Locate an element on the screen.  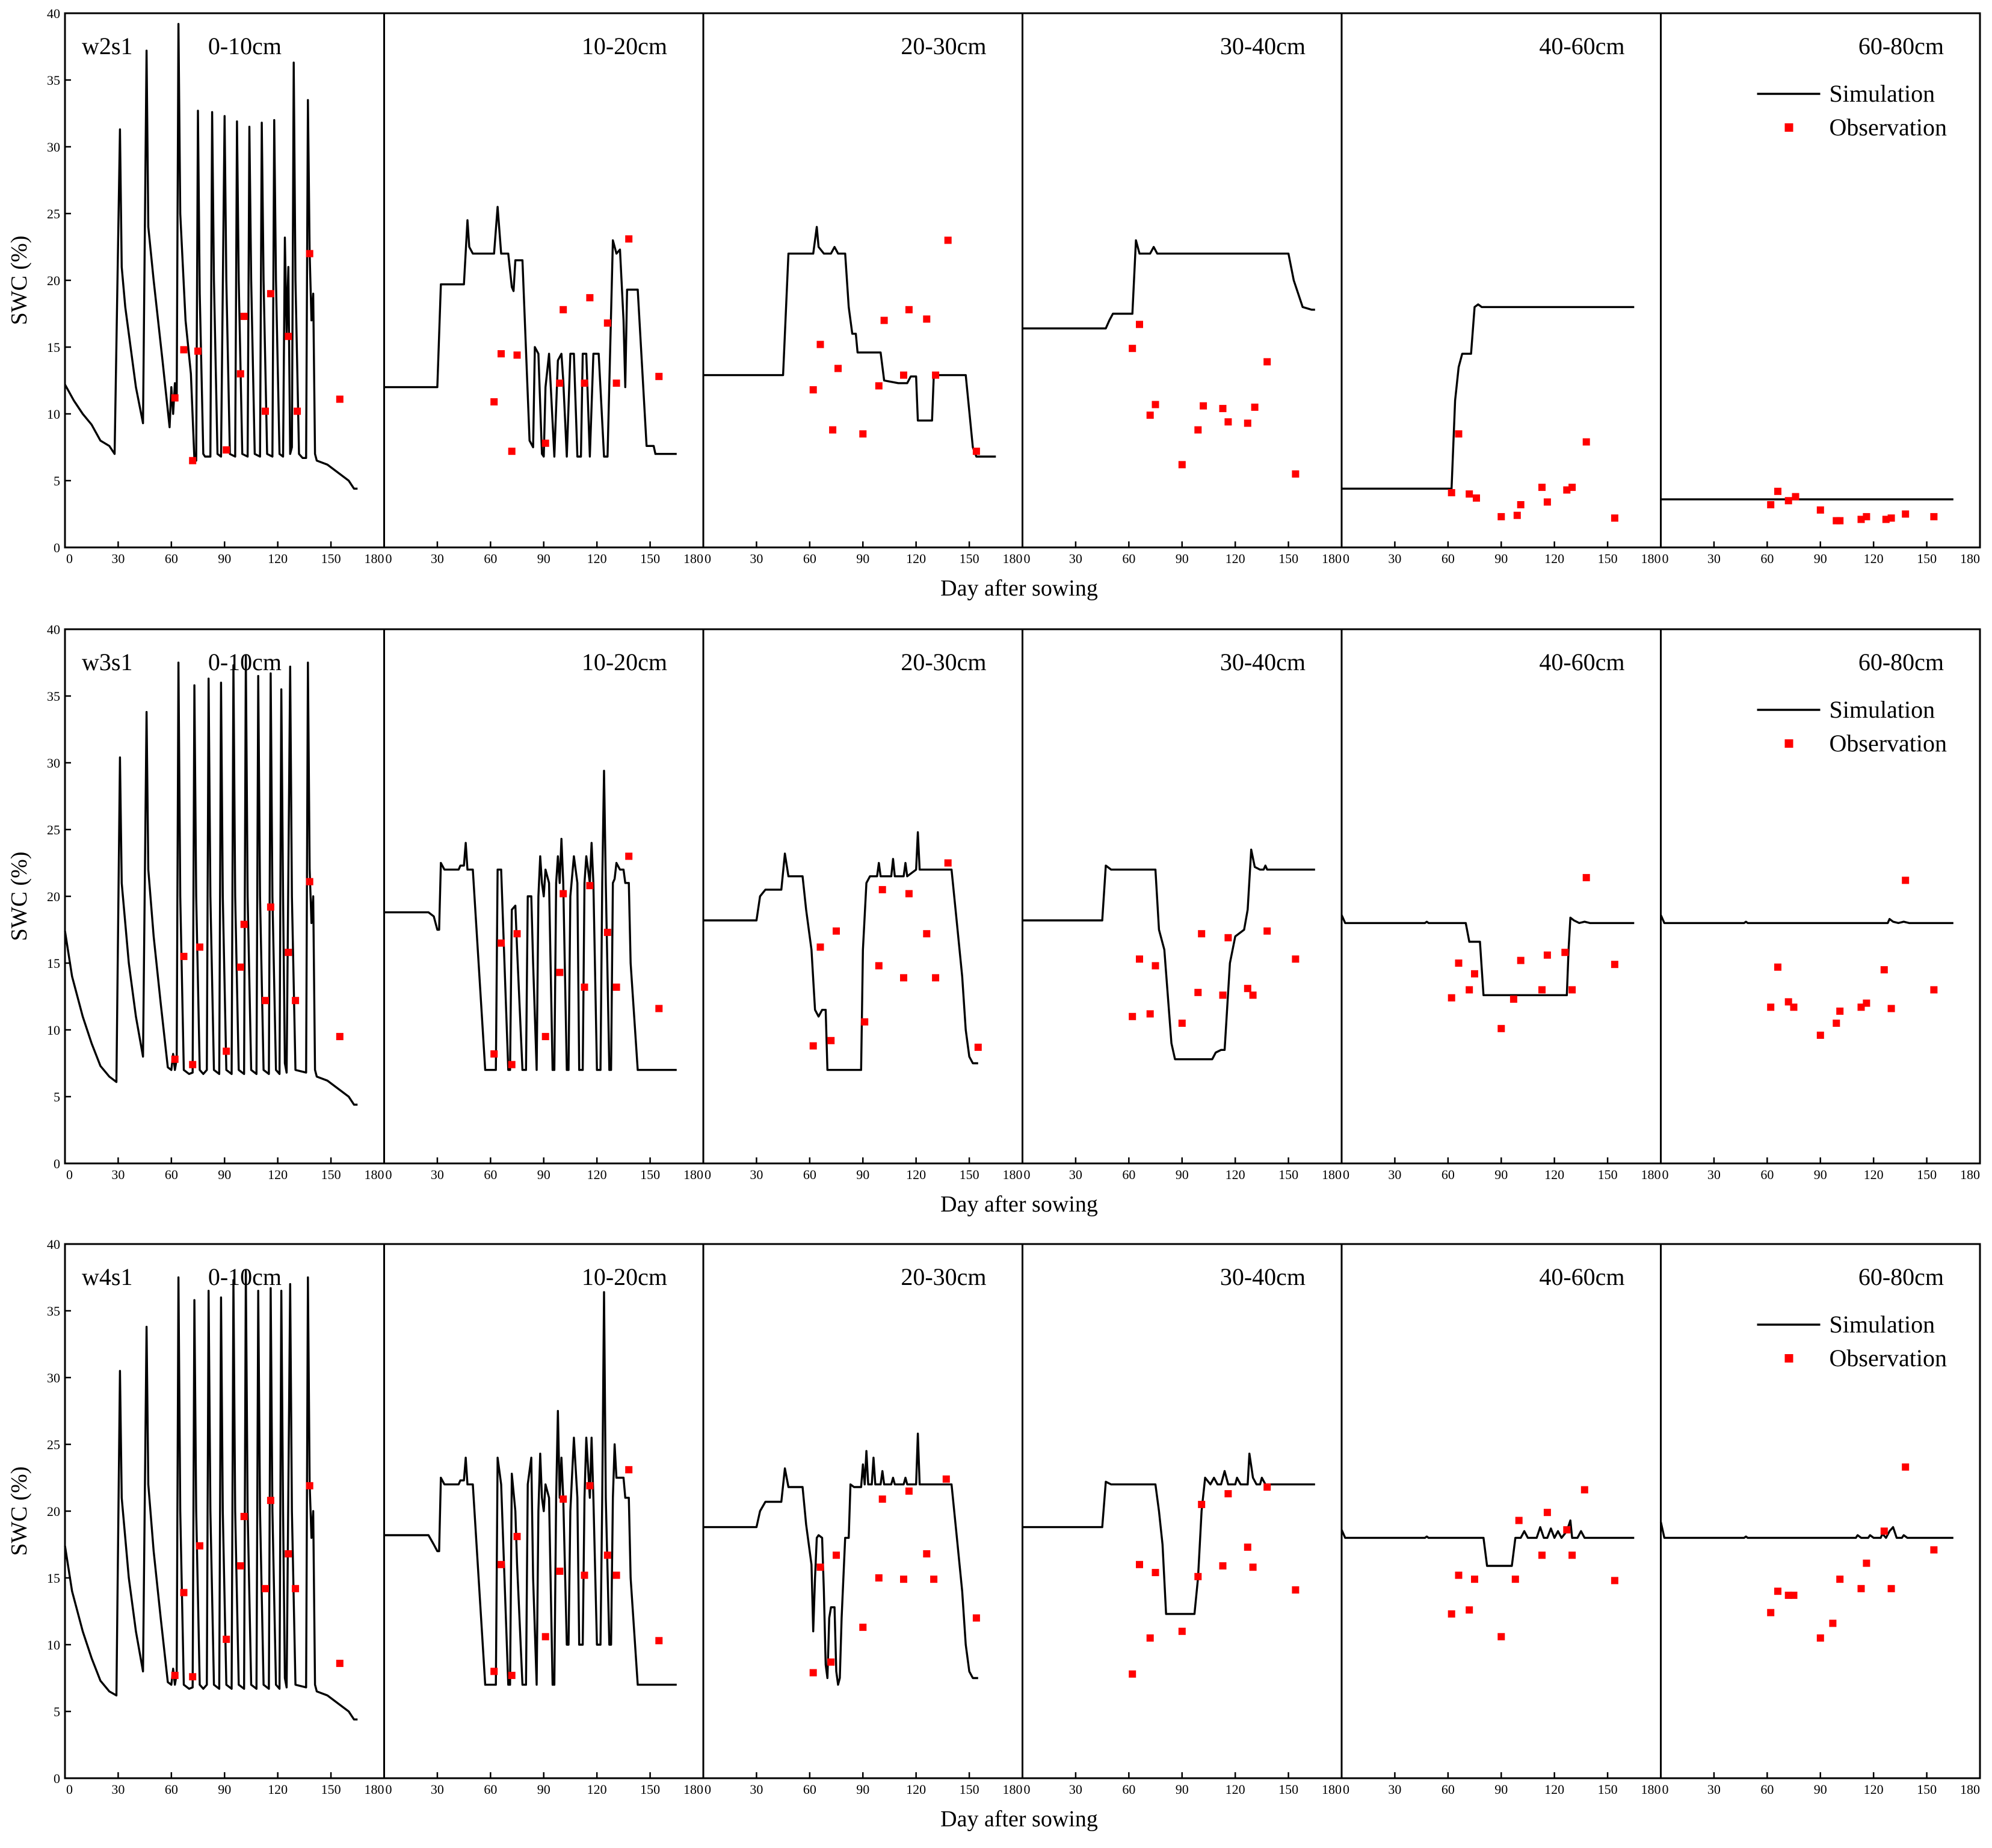
panel-w4s1-10-20cm: 0 30 60 90 120 150 180 10-20cm is located at coordinates (544, 1520).